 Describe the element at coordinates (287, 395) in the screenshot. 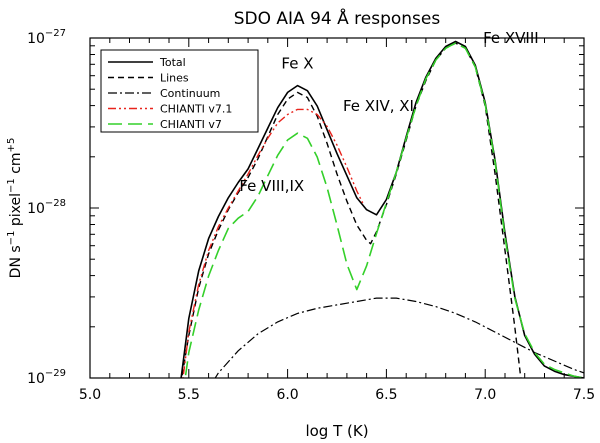

I see `x-tick-label: 6.0` at that location.